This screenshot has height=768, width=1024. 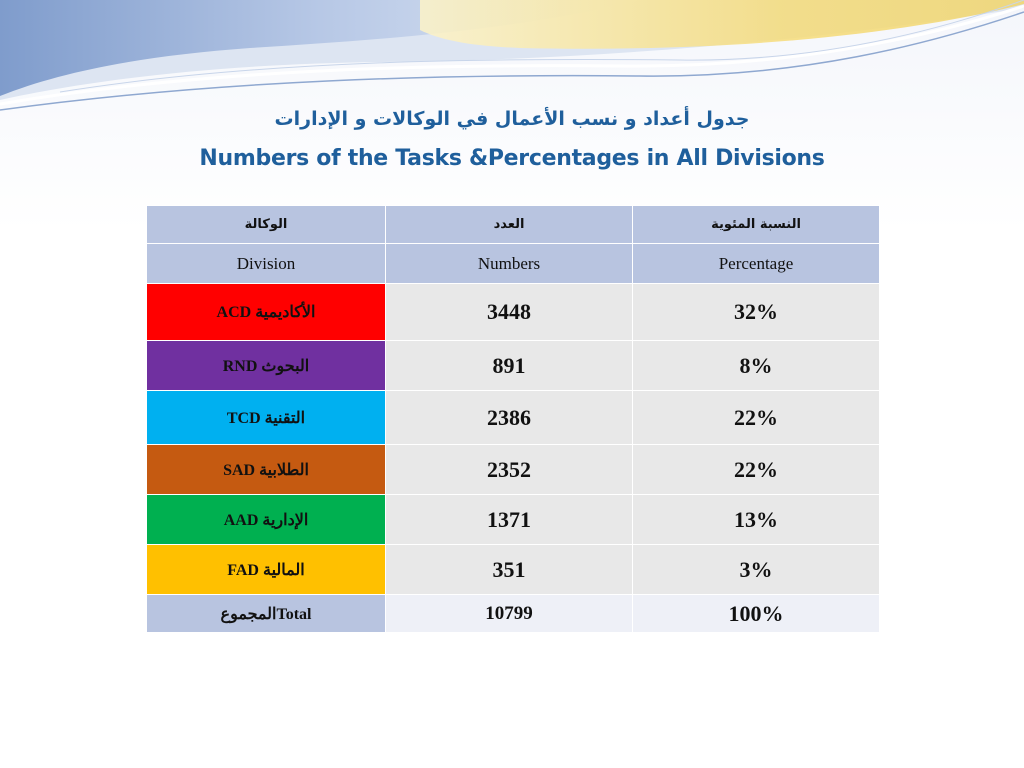 I want to click on table-row: FAD المالية 351 3%, so click(x=513, y=569).